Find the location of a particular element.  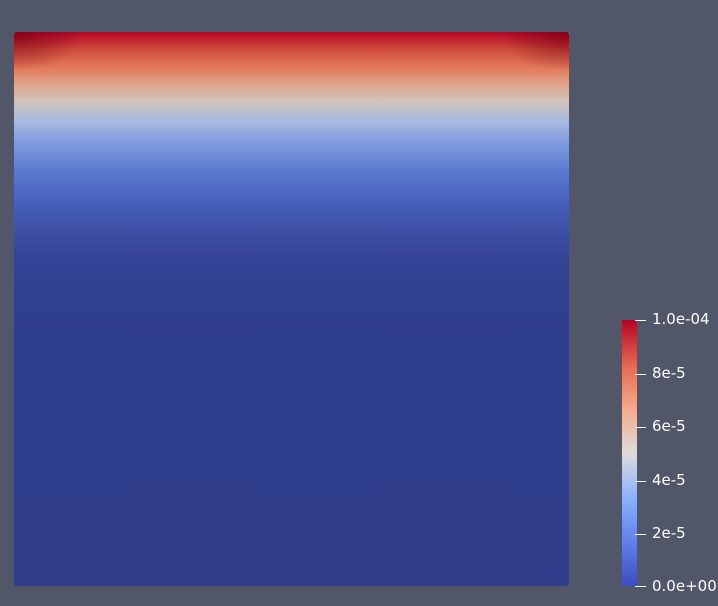

color-legend-bar is located at coordinates (629, 453).